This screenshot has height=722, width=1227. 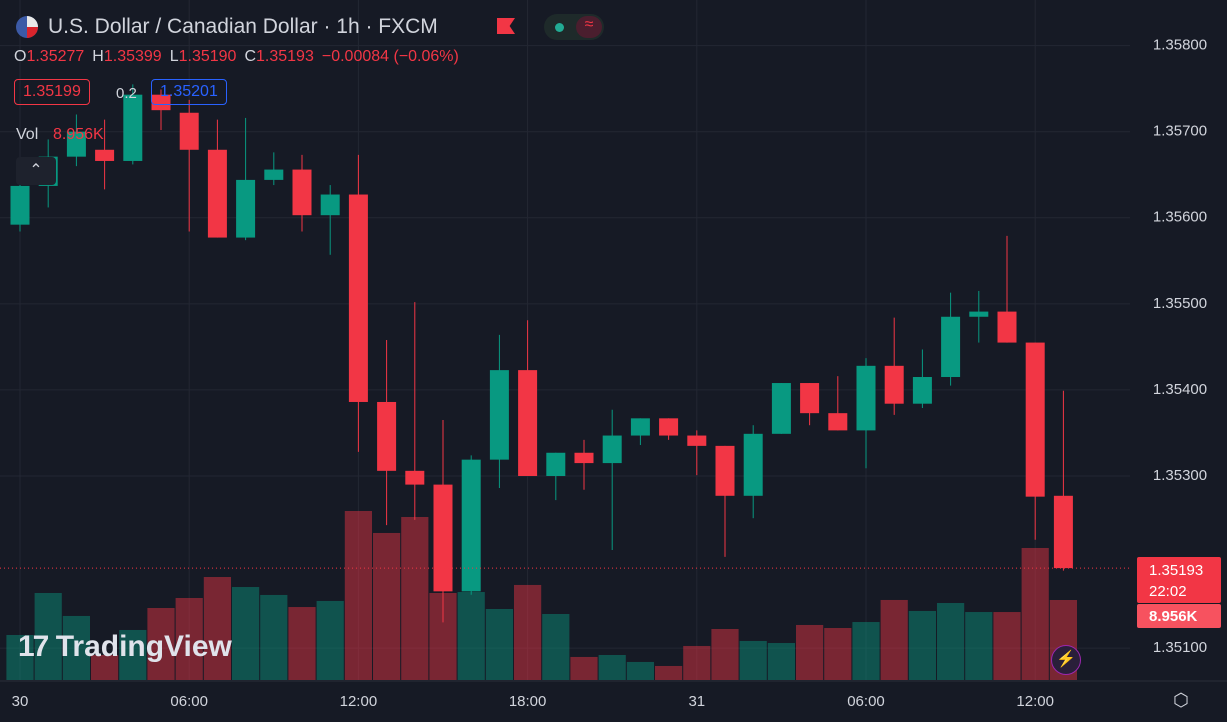 I want to click on y-tick-label: 1.35300, so click(x=1180, y=475).